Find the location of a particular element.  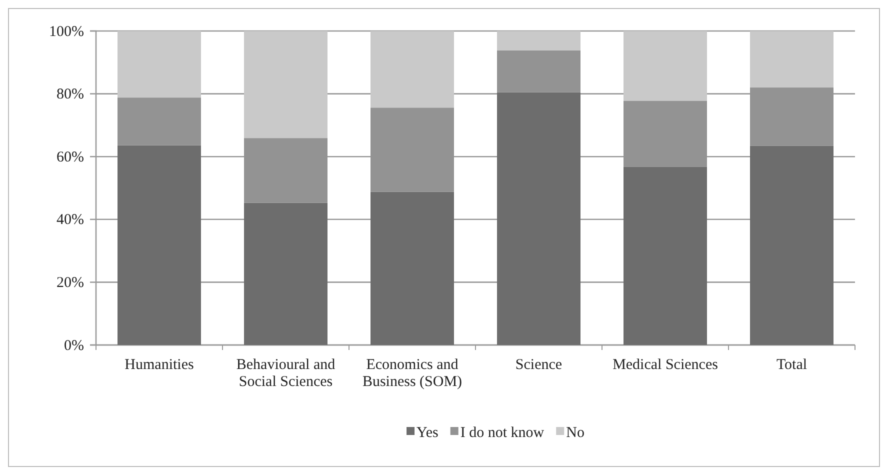

x-tick-label: Medical Sciences is located at coordinates (665, 365).